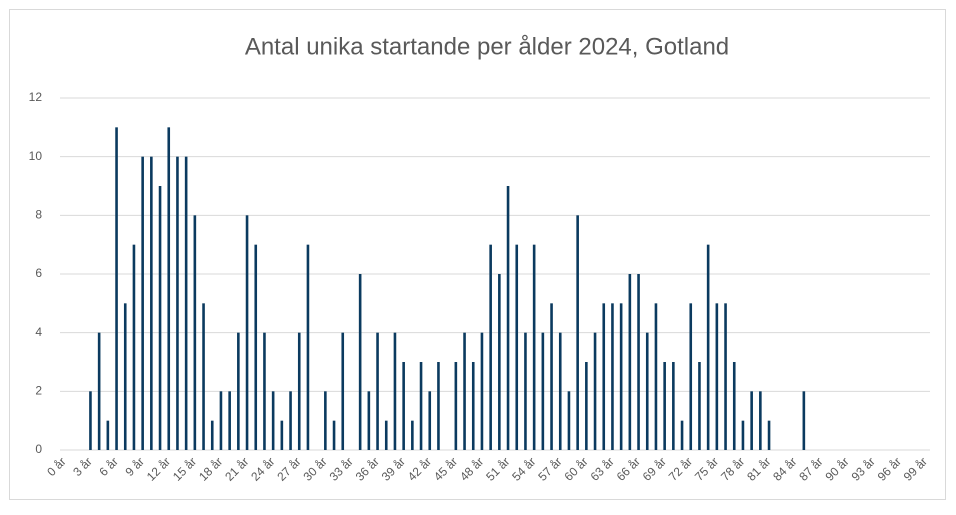 The width and height of the screenshot is (956, 515). What do you see at coordinates (38, 273) in the screenshot?
I see `y-tick-label: 6` at bounding box center [38, 273].